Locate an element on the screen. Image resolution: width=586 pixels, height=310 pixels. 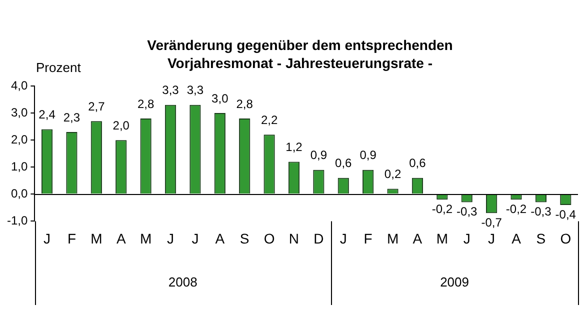
data-label: 2,2 is located at coordinates (269, 119).